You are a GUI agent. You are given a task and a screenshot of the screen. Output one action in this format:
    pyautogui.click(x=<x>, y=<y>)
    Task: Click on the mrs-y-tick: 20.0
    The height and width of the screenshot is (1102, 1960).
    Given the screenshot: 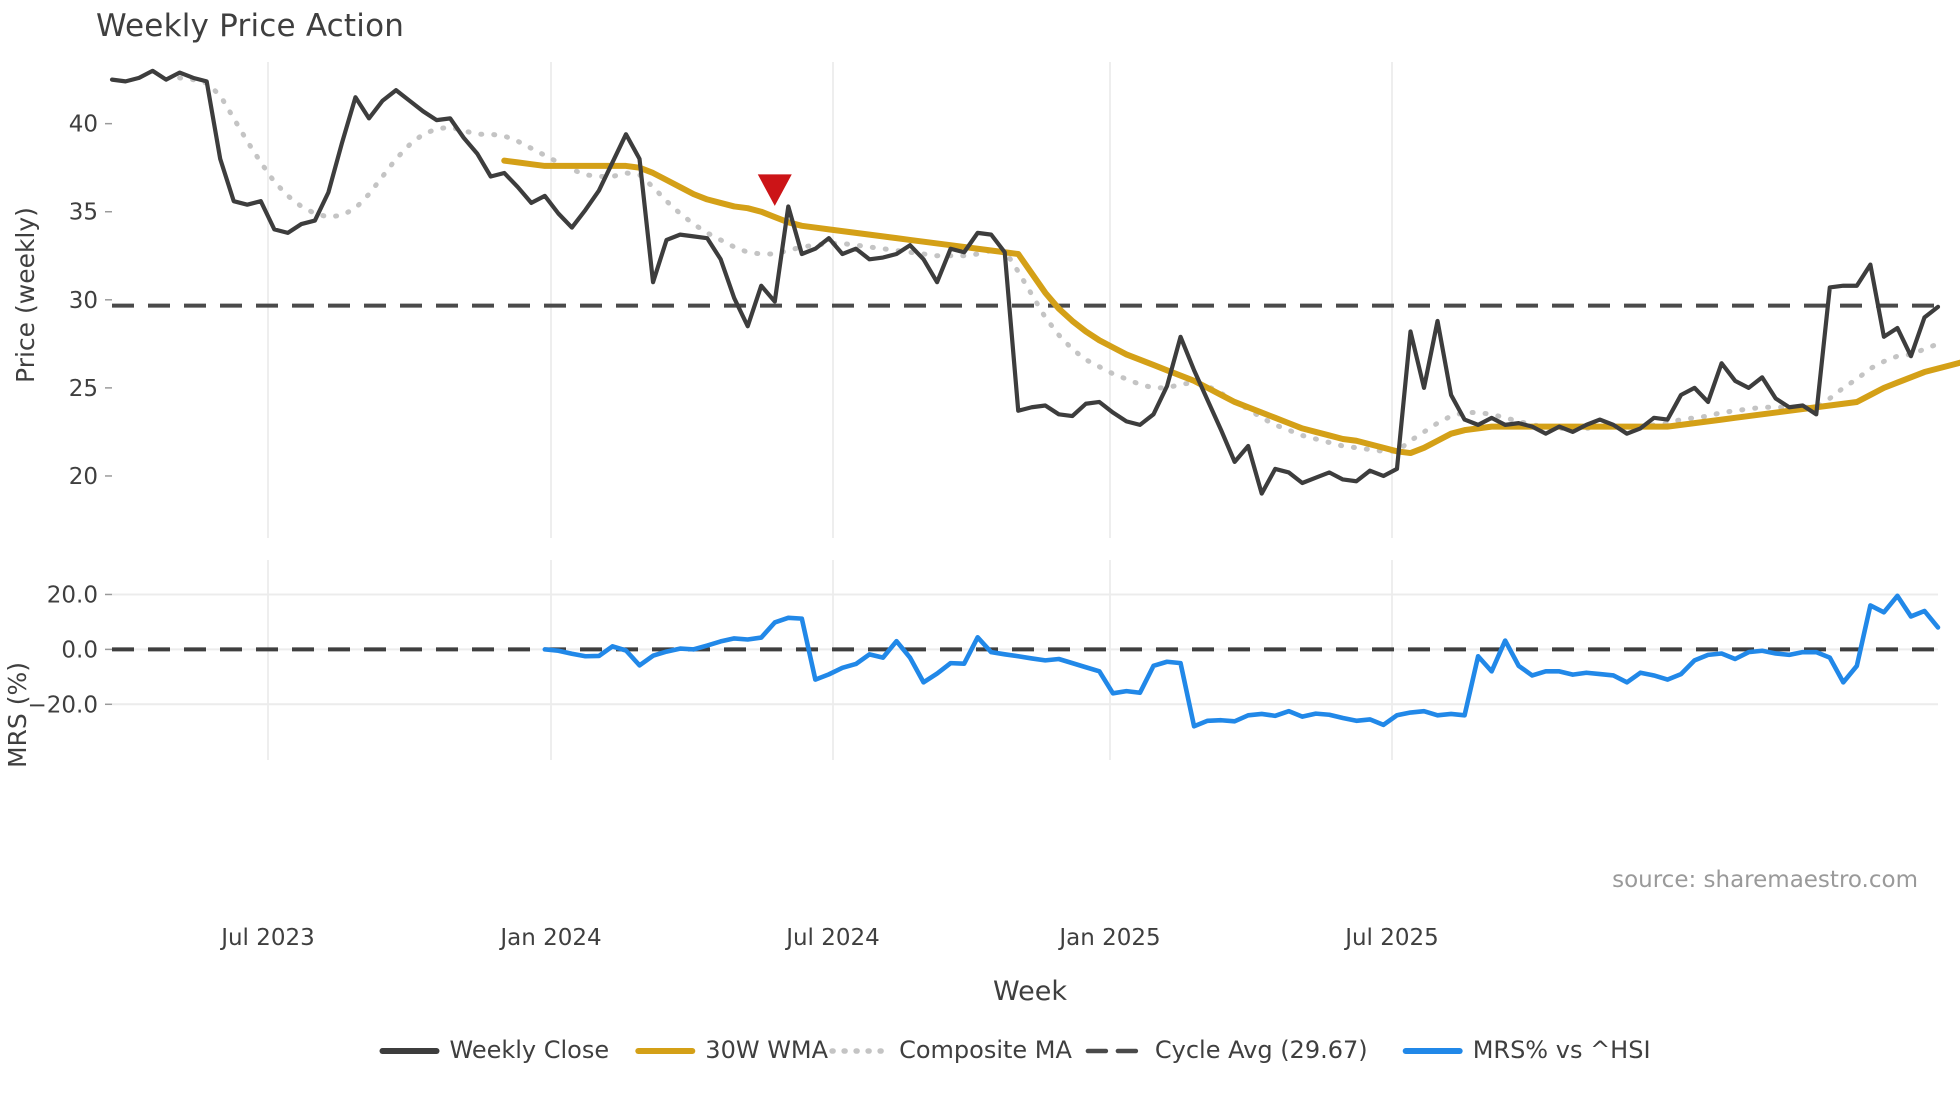 What is the action you would take?
    pyautogui.click(x=72, y=595)
    